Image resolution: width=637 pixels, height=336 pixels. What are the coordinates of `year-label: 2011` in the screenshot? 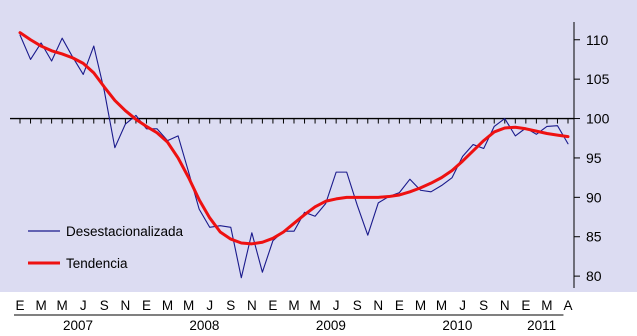 It's located at (541, 325).